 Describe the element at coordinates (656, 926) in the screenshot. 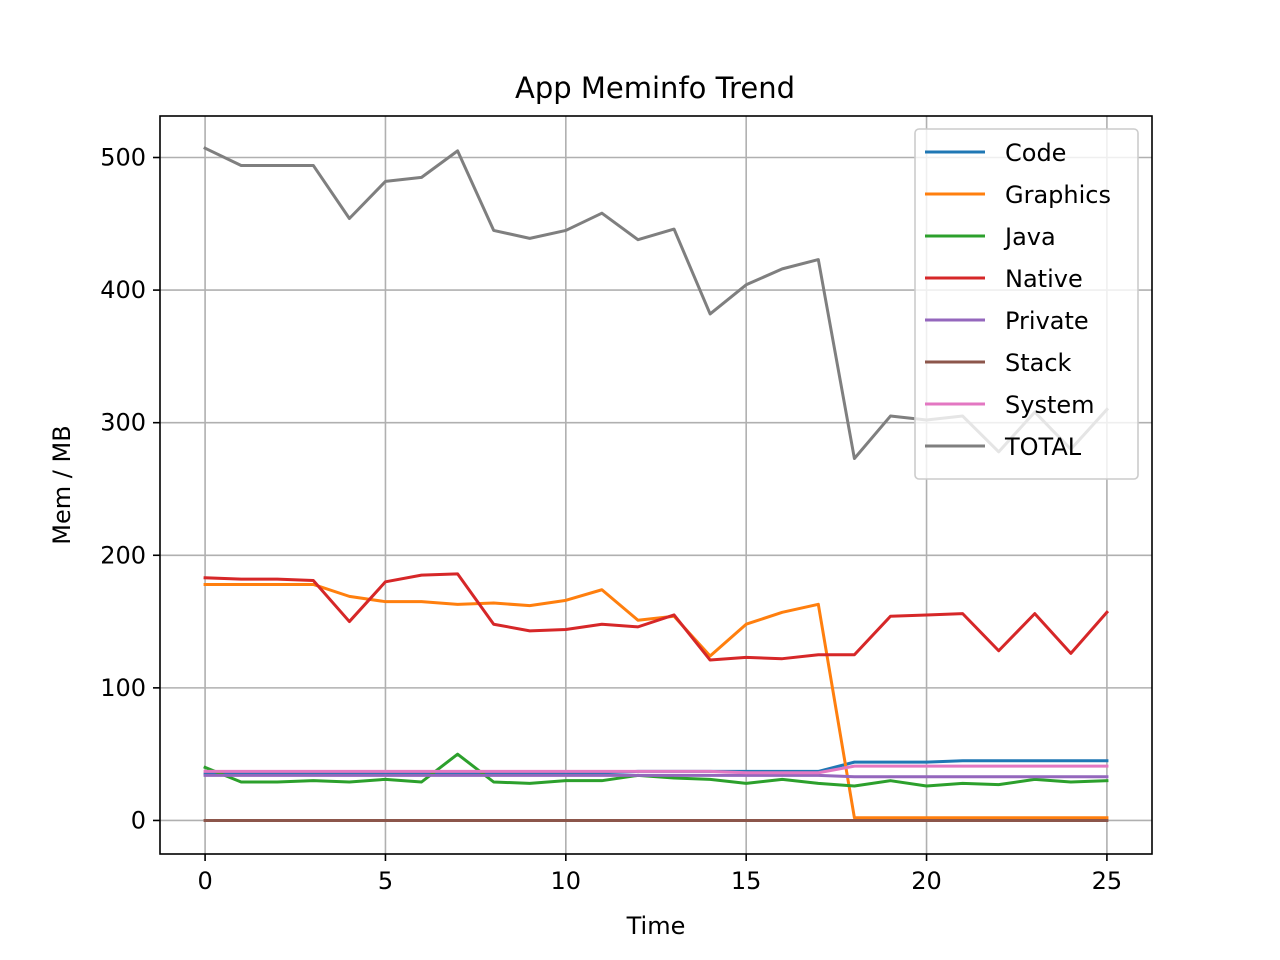

I see `x-axis-title: Time` at that location.